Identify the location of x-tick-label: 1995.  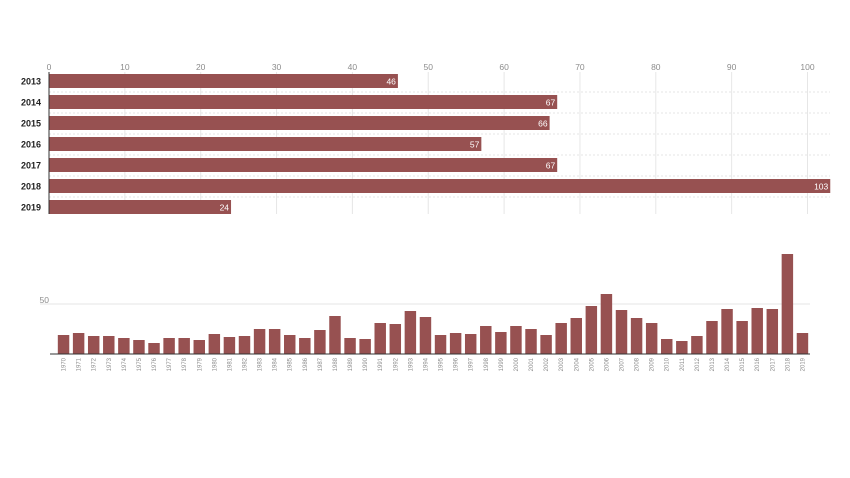
(442, 364).